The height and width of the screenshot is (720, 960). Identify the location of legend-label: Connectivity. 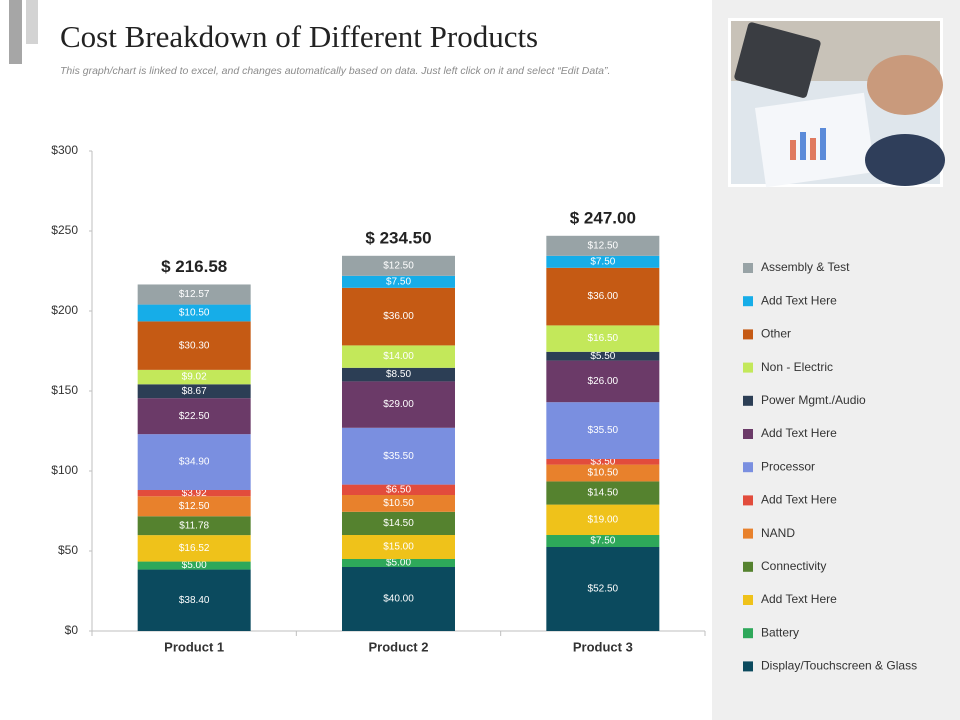
(793, 566).